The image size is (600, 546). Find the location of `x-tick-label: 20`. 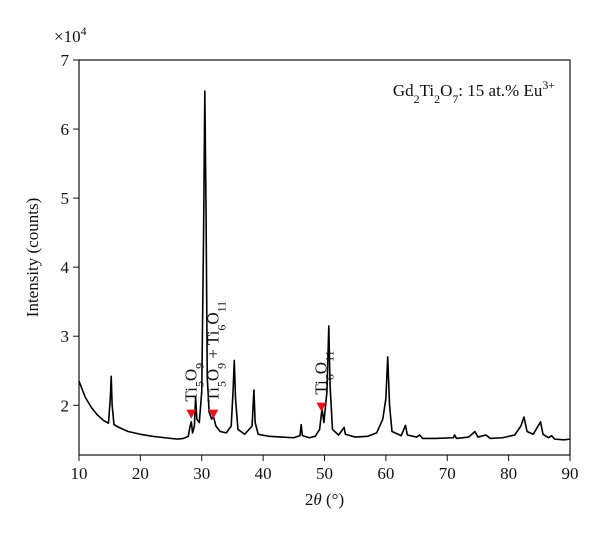

x-tick-label: 20 is located at coordinates (140, 473).